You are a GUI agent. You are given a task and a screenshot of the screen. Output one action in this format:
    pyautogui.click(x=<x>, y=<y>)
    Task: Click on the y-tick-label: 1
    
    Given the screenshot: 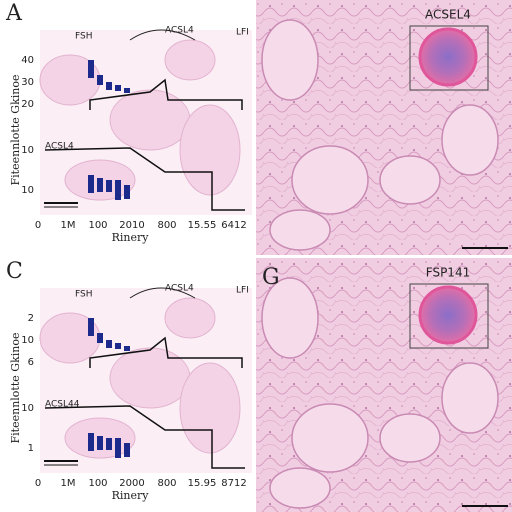 What is the action you would take?
    pyautogui.click(x=31, y=448)
    